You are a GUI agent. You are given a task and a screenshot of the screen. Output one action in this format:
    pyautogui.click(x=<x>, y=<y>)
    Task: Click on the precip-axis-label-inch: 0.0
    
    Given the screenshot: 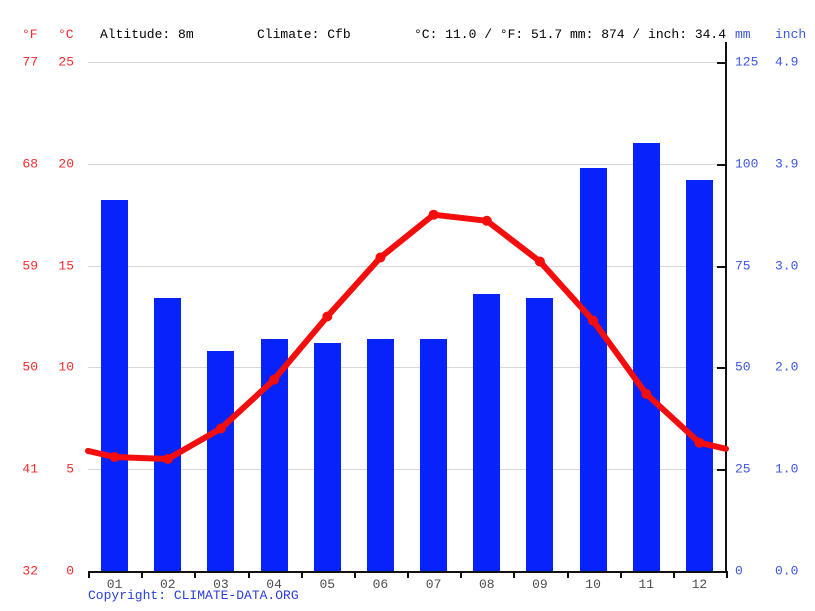 What is the action you would take?
    pyautogui.click(x=787, y=571)
    